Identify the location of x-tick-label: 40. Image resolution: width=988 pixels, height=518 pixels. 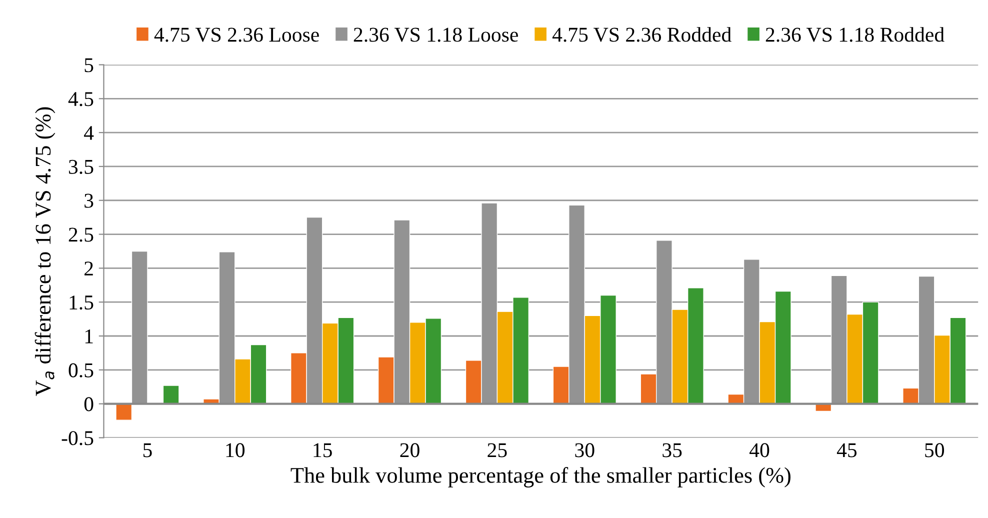
(760, 450).